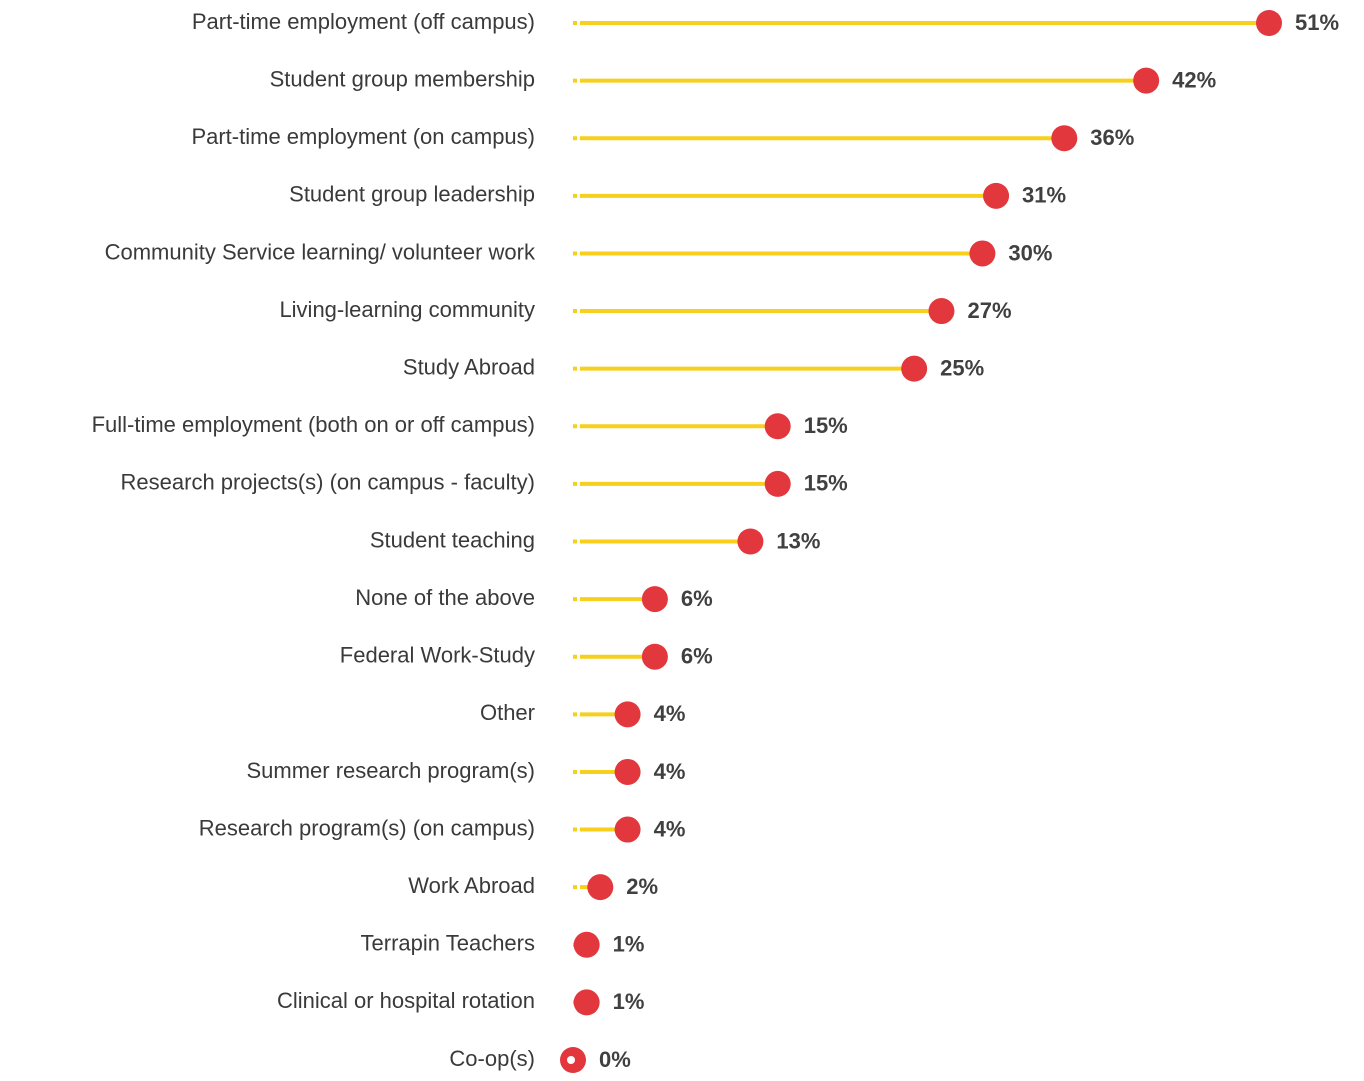 This screenshot has width=1364, height=1081. I want to click on category-label: Co-op(s), so click(492, 1058).